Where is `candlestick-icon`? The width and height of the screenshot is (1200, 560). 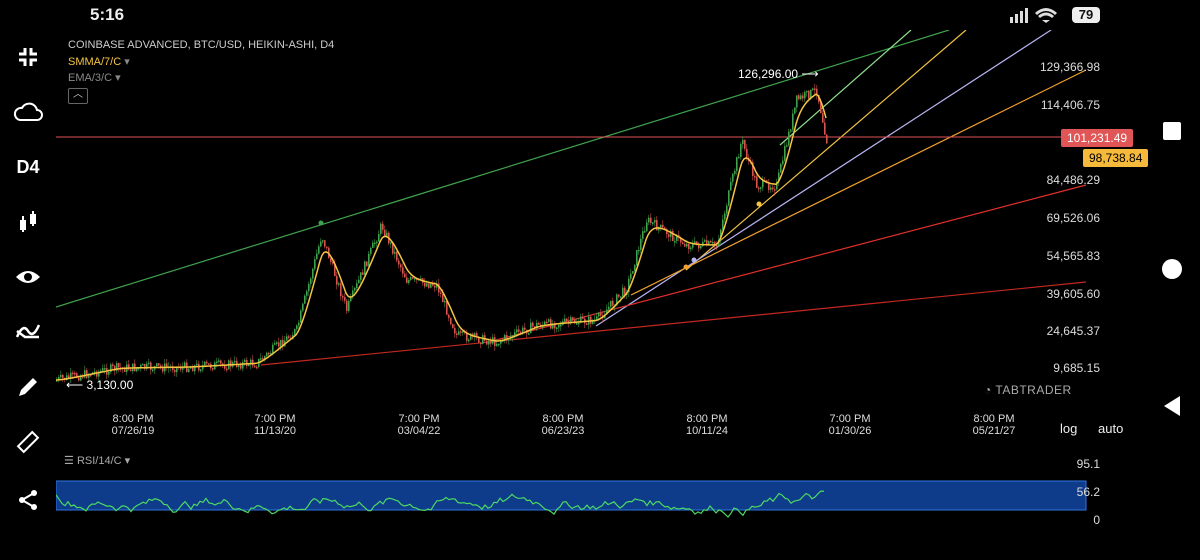 candlestick-icon is located at coordinates (28, 221).